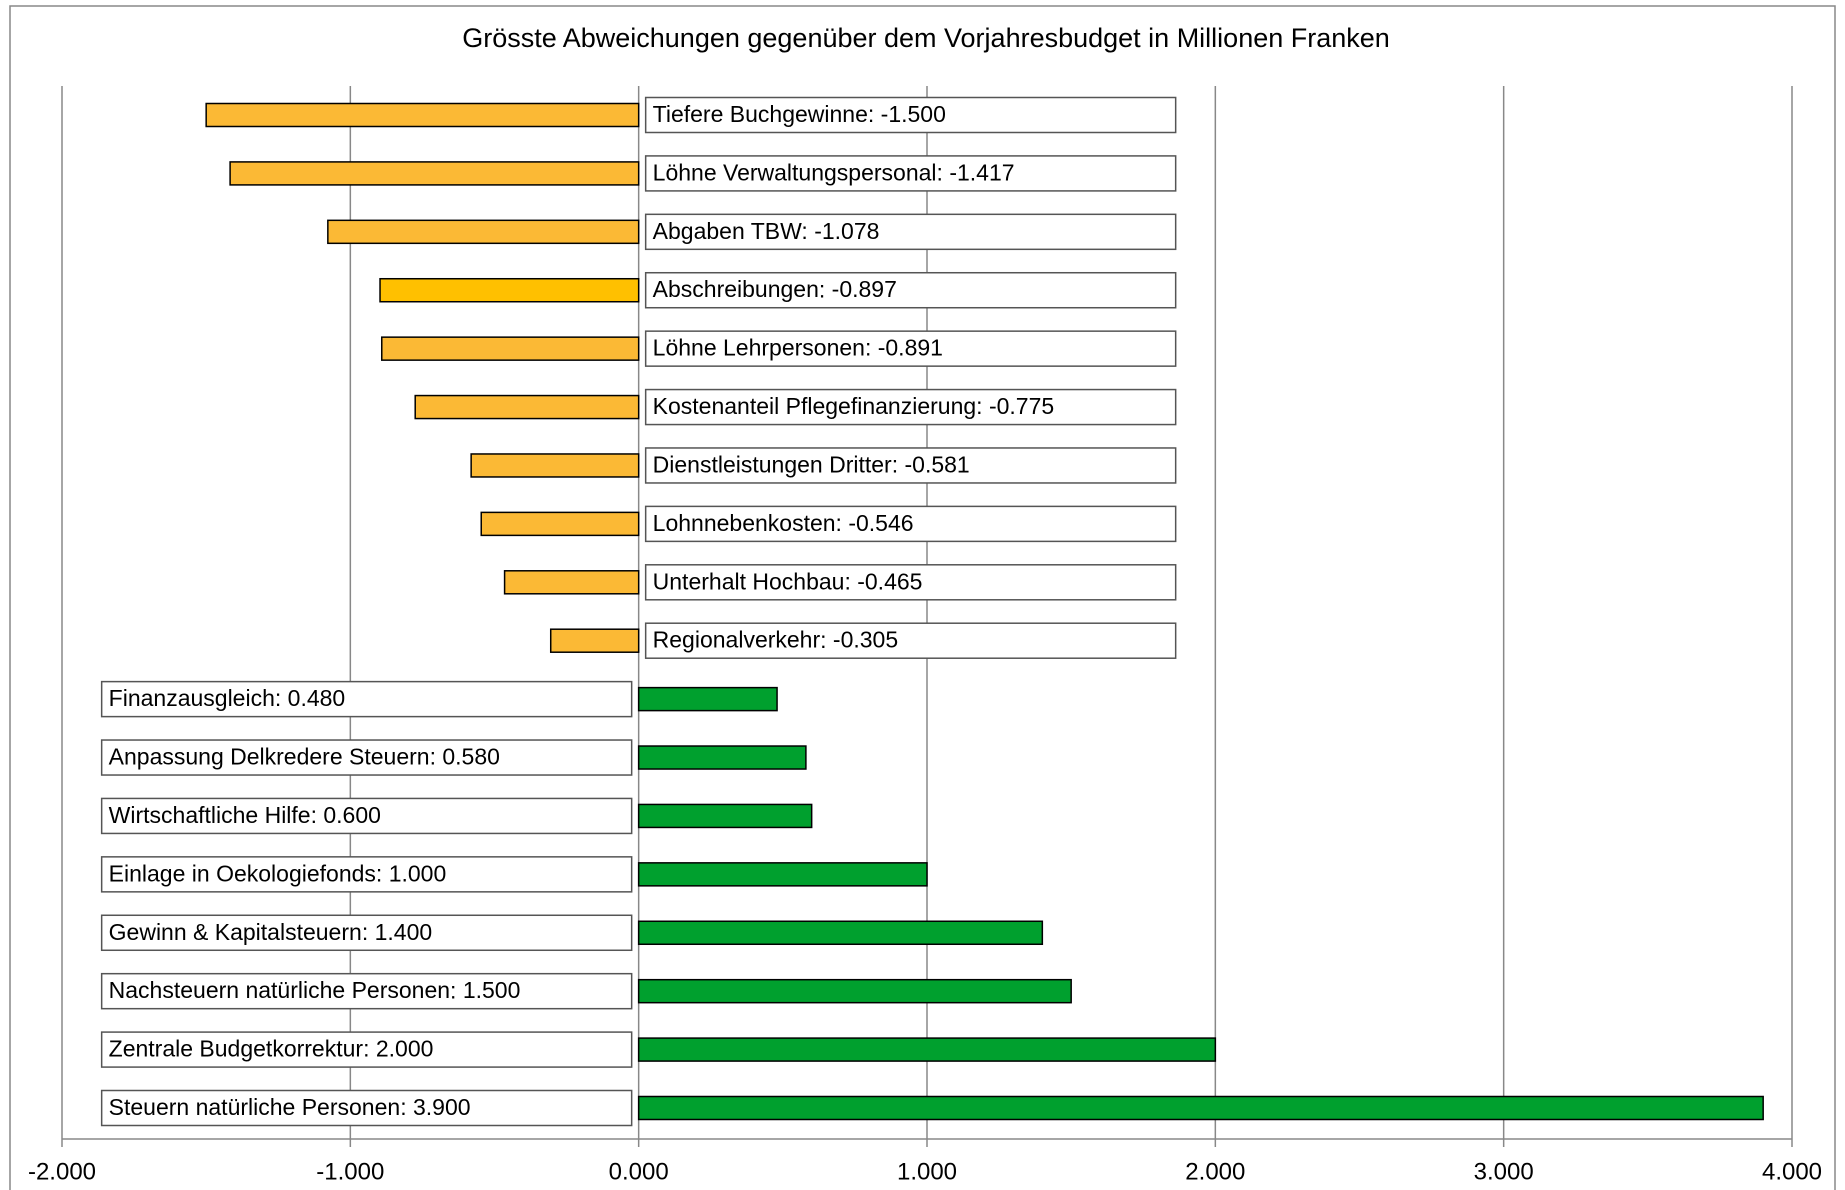 The image size is (1845, 1190). I want to click on data-label: Tiefere Buchgewinne: -1.500, so click(799, 114).